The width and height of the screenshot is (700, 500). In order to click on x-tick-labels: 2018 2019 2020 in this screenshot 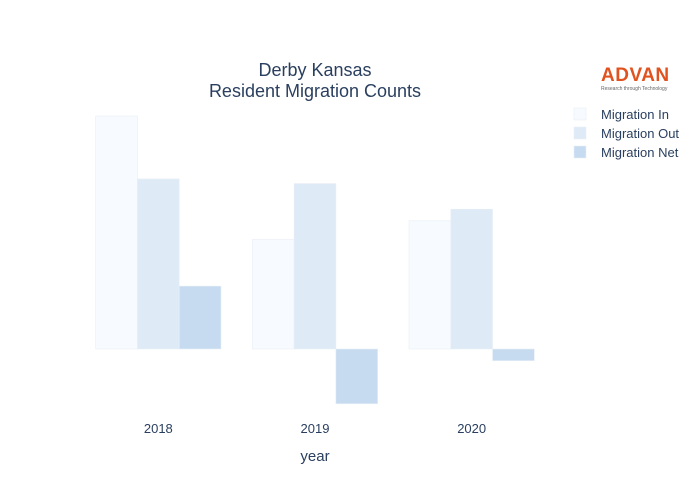, I will do `click(315, 428)`.